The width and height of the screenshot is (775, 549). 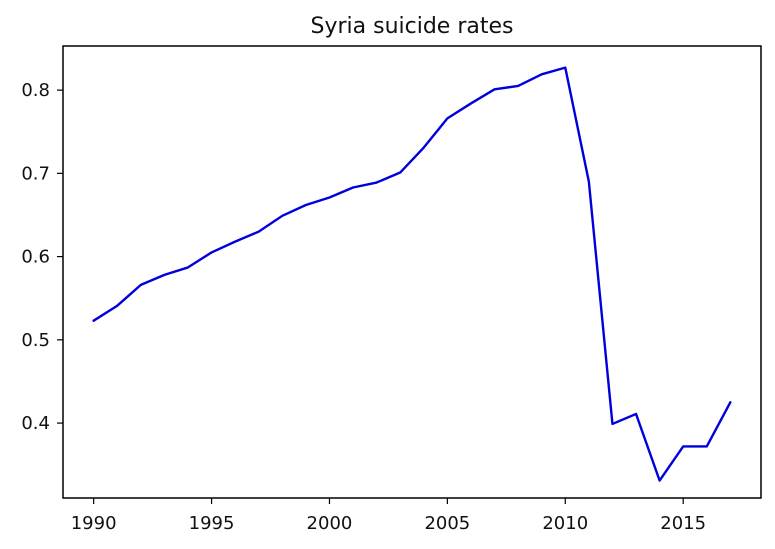 I want to click on x-tick-label: 1990, so click(x=94, y=523).